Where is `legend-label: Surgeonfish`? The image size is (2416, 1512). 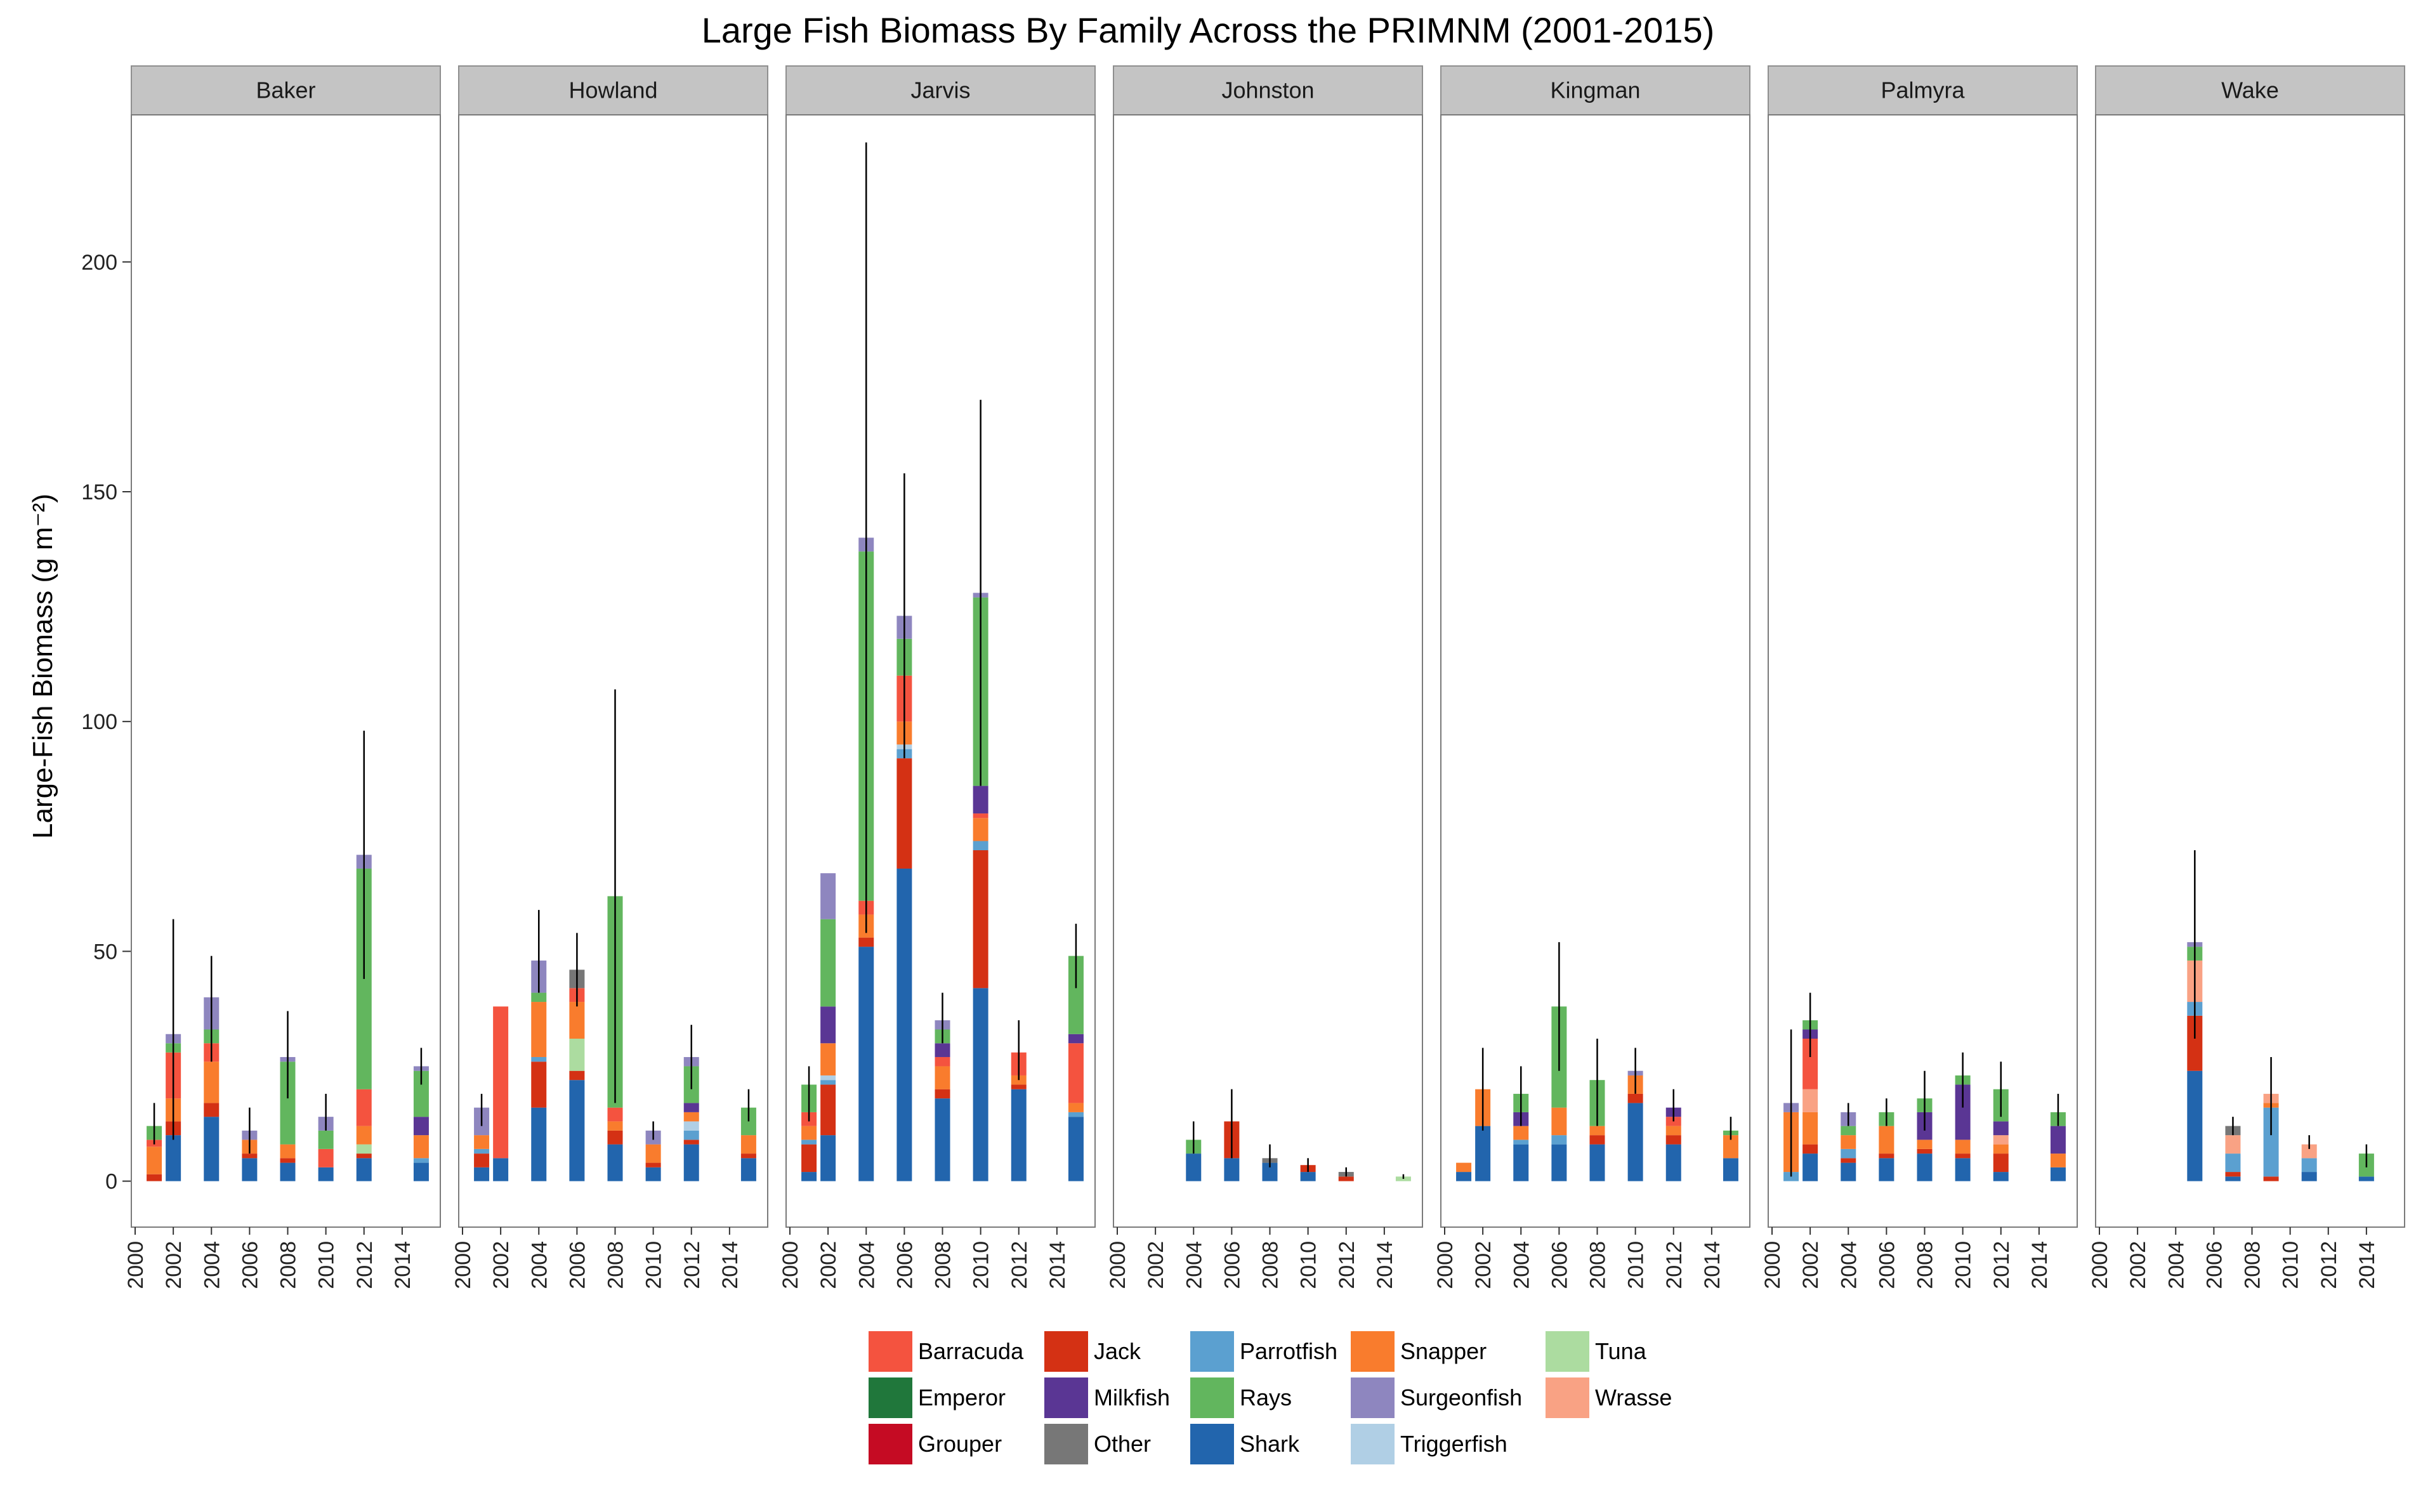
legend-label: Surgeonfish is located at coordinates (1461, 1397).